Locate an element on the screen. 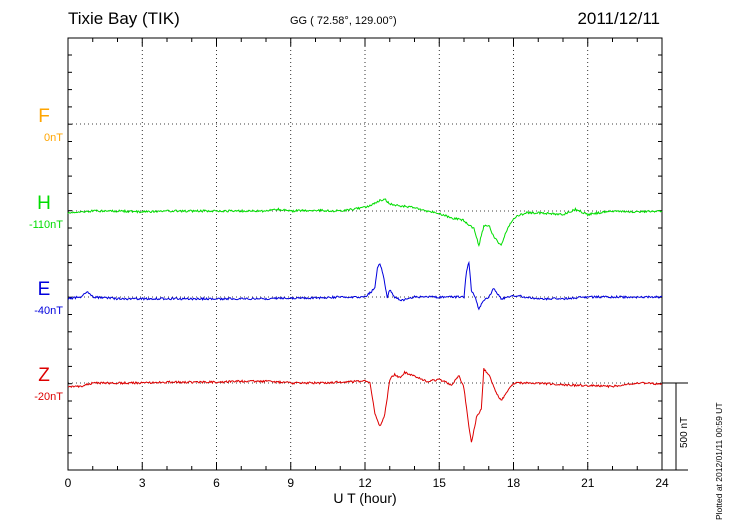  coordinates-label: GG ( 72.58°, 129.00°) is located at coordinates (343, 21).